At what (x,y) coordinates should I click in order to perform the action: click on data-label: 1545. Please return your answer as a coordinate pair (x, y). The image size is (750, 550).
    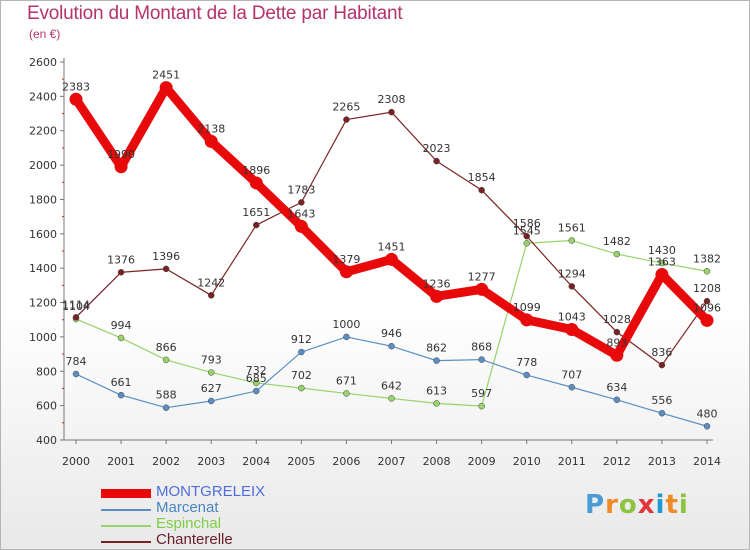
    Looking at the image, I should click on (527, 230).